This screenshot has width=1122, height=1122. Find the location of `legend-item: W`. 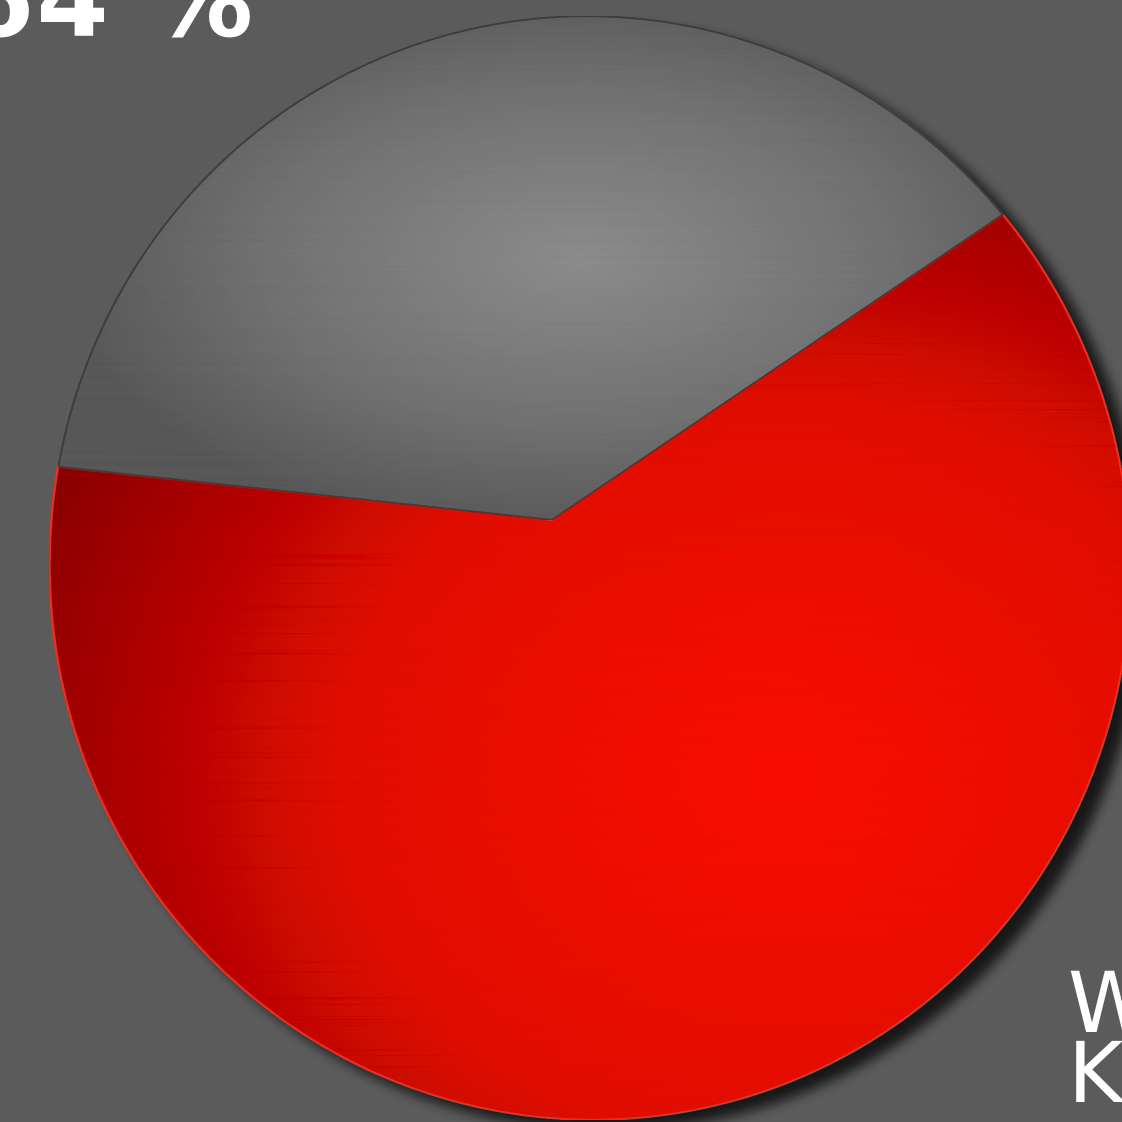

legend-item: W is located at coordinates (1095, 1003).